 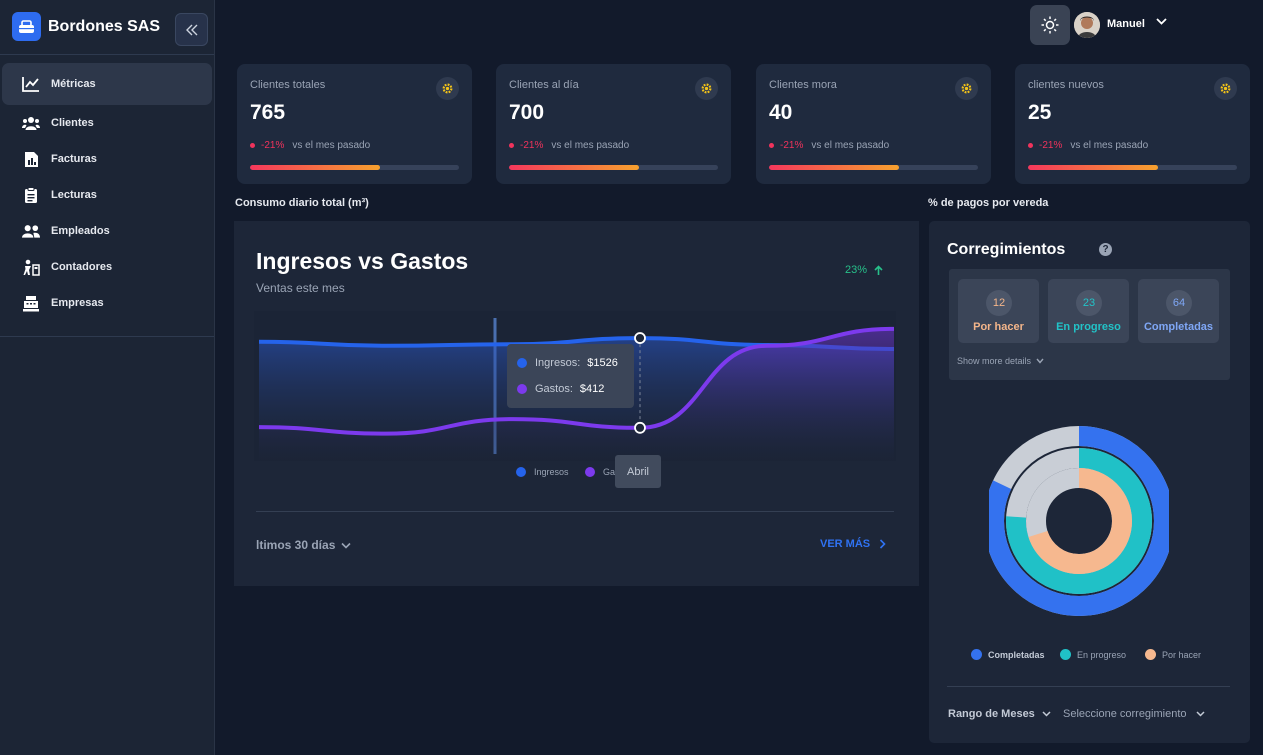 What do you see at coordinates (554, 389) in the screenshot?
I see `tooltip-gastos-label: Gastos:` at bounding box center [554, 389].